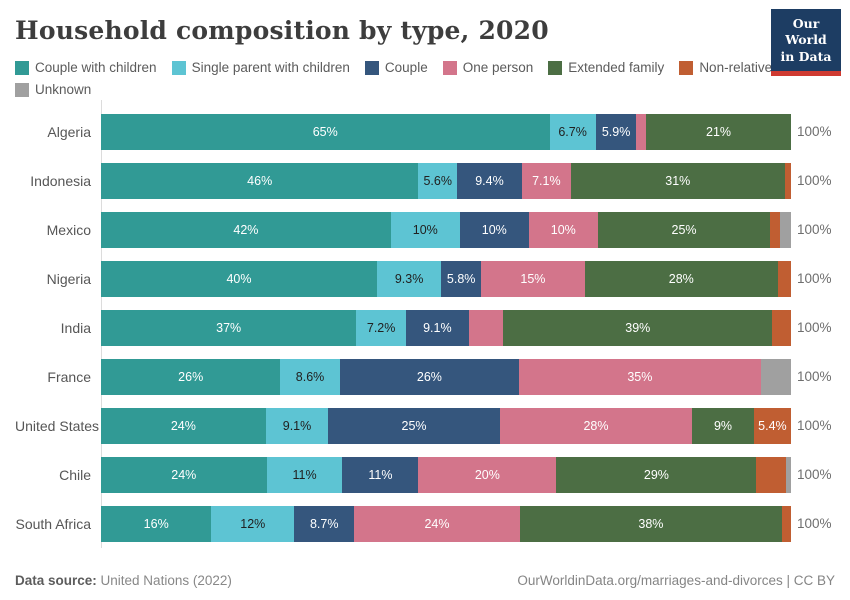 The width and height of the screenshot is (850, 600). I want to click on legend-item-non-relatives: Non-relatives, so click(729, 67).